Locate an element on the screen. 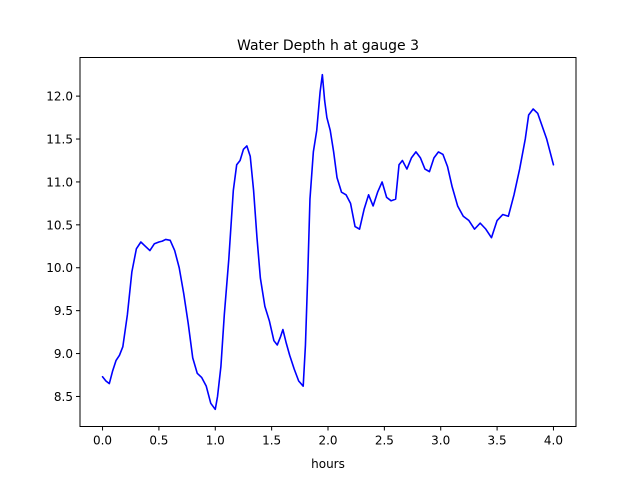 Image resolution: width=640 pixels, height=480 pixels. x-tick-label: 3.0 is located at coordinates (440, 441).